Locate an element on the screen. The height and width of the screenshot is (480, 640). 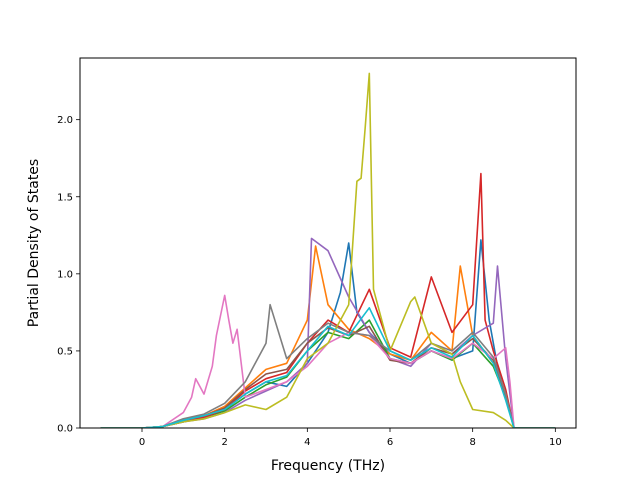
x-tick-label: 4 is located at coordinates (307, 442).